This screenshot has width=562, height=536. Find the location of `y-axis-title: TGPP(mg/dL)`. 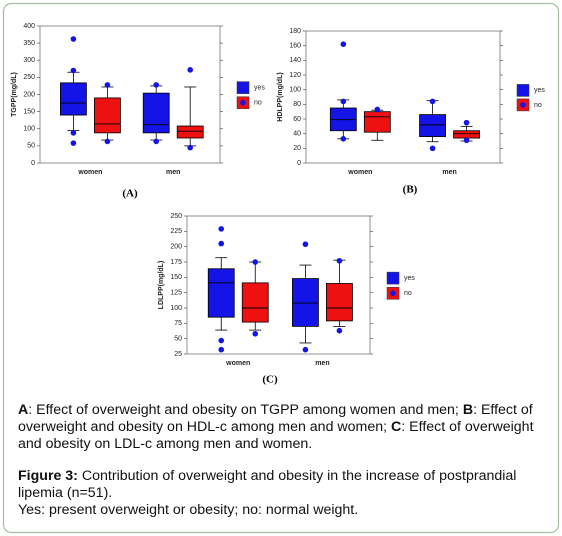

y-axis-title: TGPP(mg/dL) is located at coordinates (14, 94).